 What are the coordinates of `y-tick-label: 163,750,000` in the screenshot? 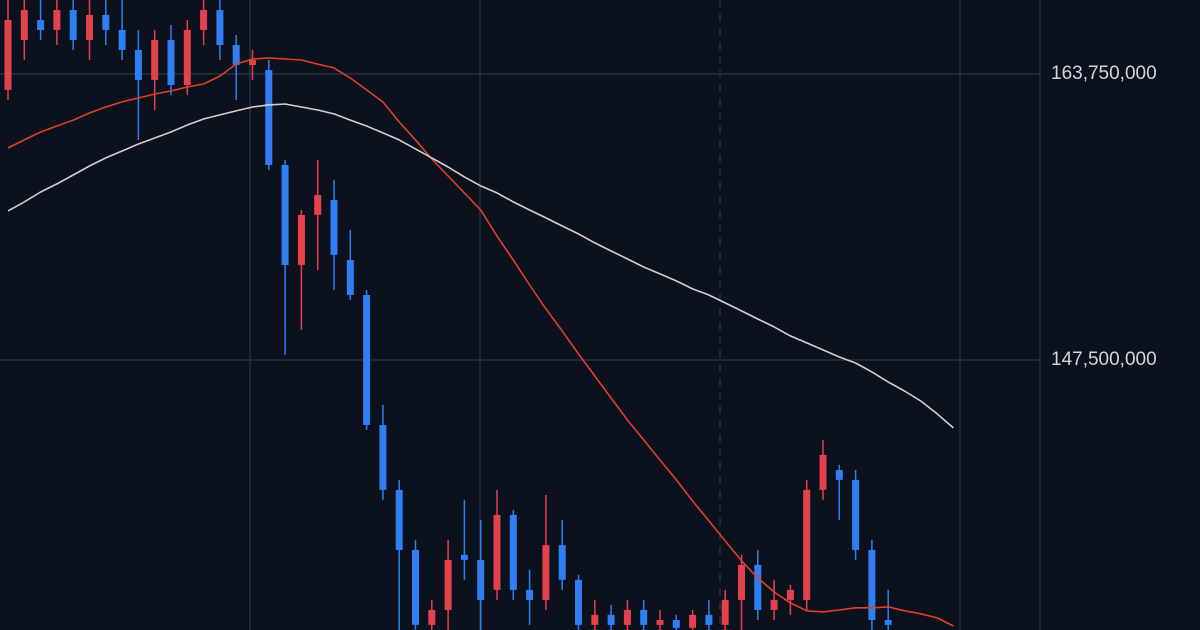 It's located at (1104, 73).